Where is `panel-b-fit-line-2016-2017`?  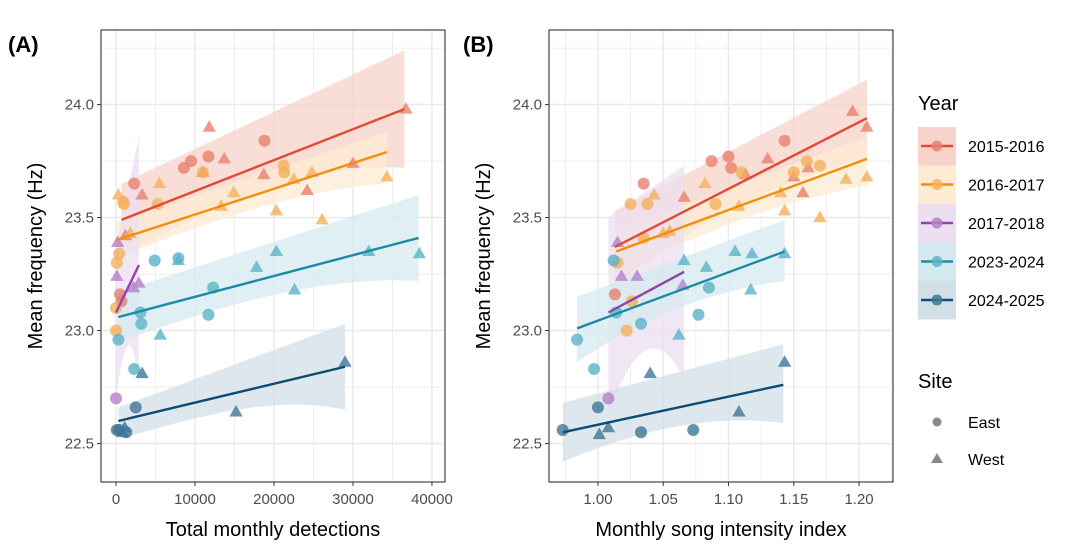
panel-b-fit-line-2016-2017 is located at coordinates (741, 205).